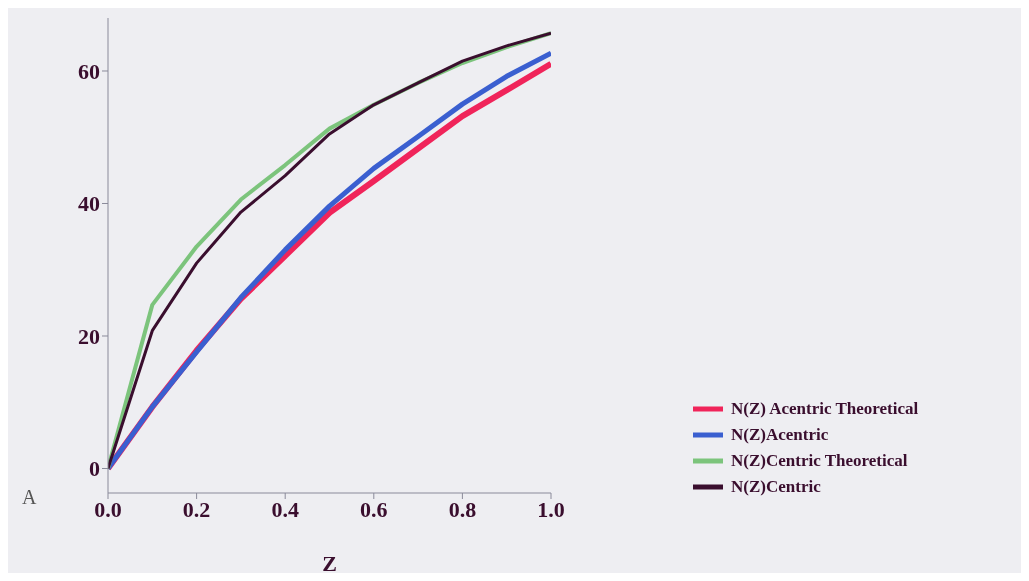 Image resolution: width=1029 pixels, height=581 pixels. I want to click on x-tick-label: 0.2, so click(196, 509).